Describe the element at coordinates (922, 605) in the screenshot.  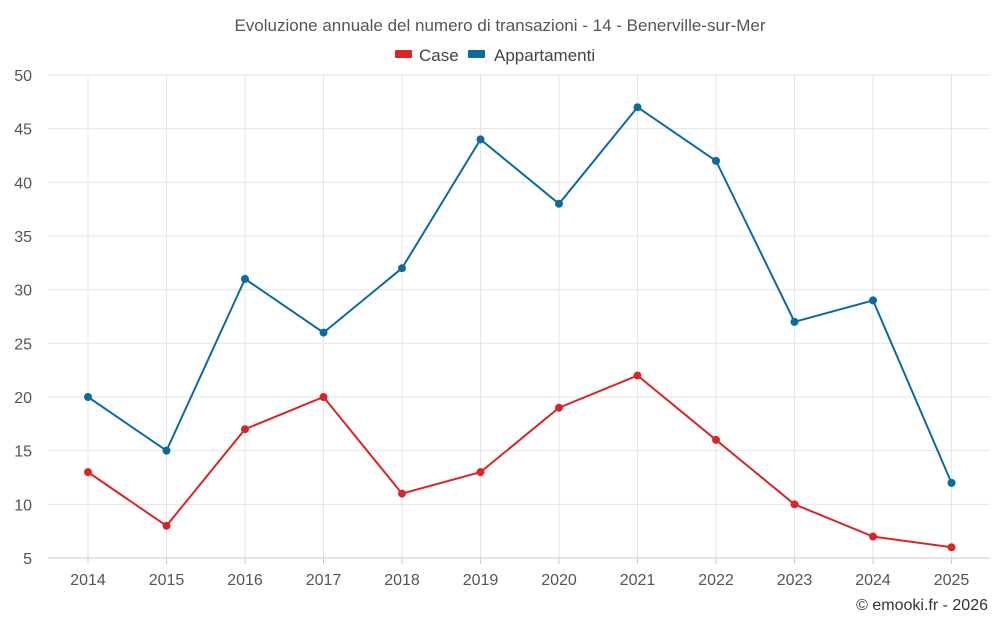
I see `credit-text: © emooki.fr - 2026` at that location.